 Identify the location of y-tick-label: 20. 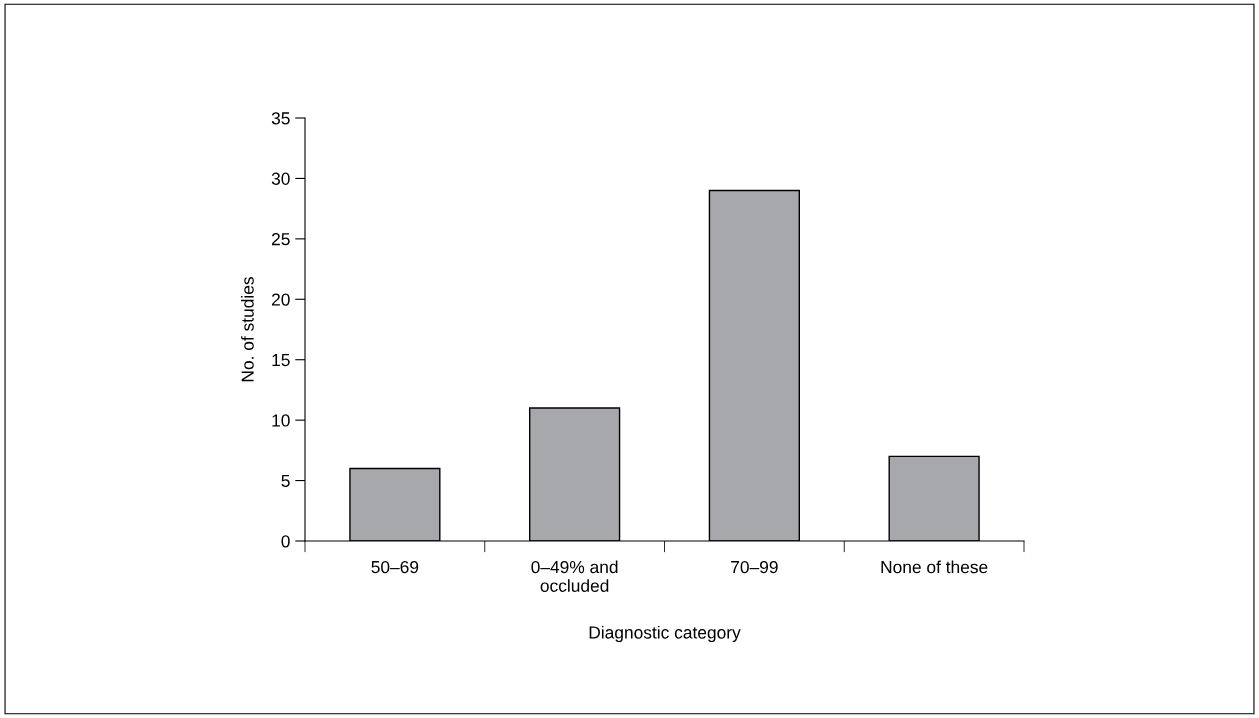
(280, 299).